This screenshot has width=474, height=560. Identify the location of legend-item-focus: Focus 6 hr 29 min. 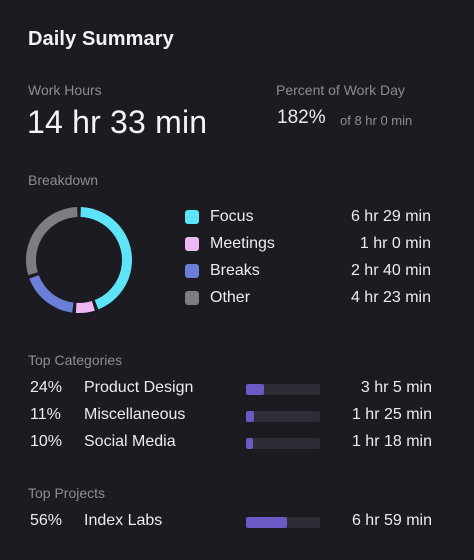
(310, 219).